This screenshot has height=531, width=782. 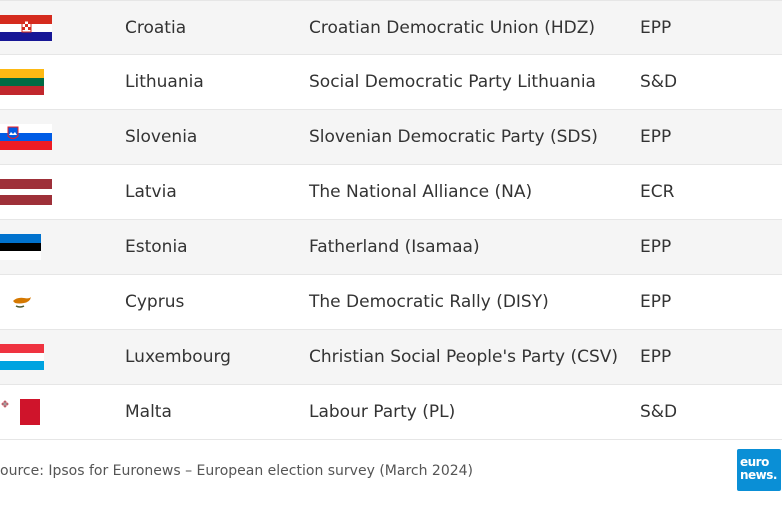 What do you see at coordinates (156, 247) in the screenshot?
I see `country-name: Estonia` at bounding box center [156, 247].